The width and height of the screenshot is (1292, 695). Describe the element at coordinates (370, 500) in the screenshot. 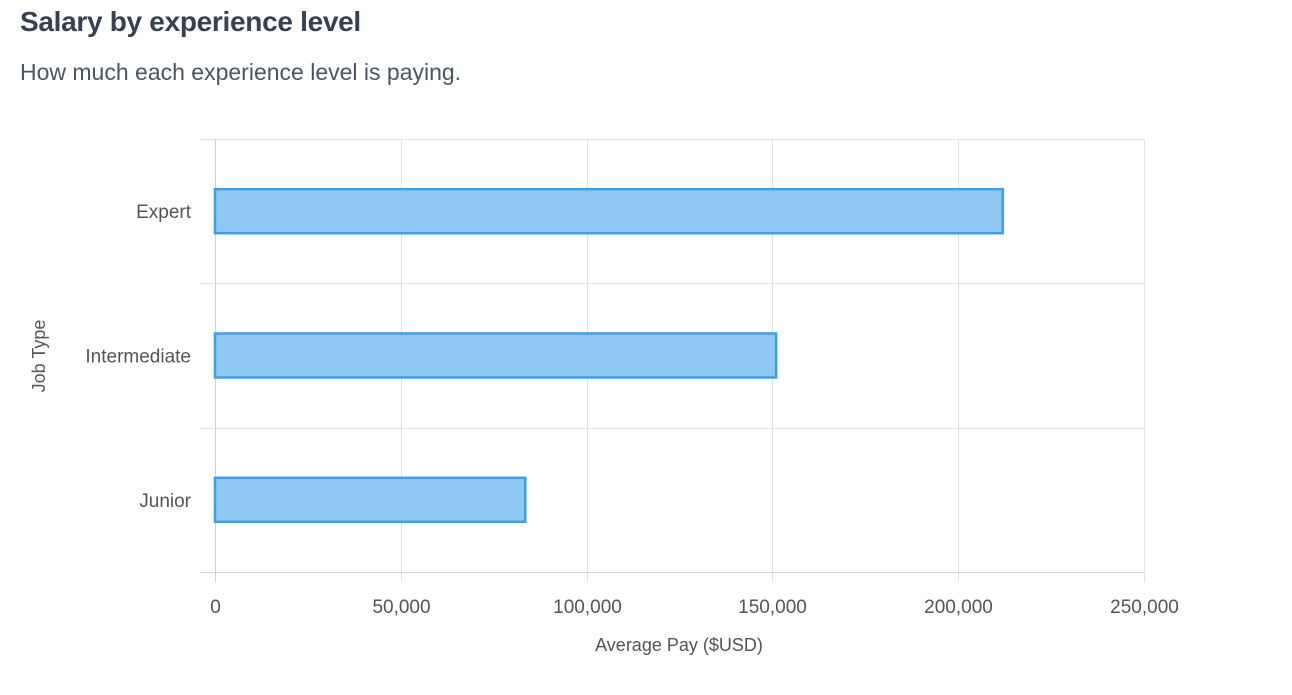

I see `bar-junior` at that location.